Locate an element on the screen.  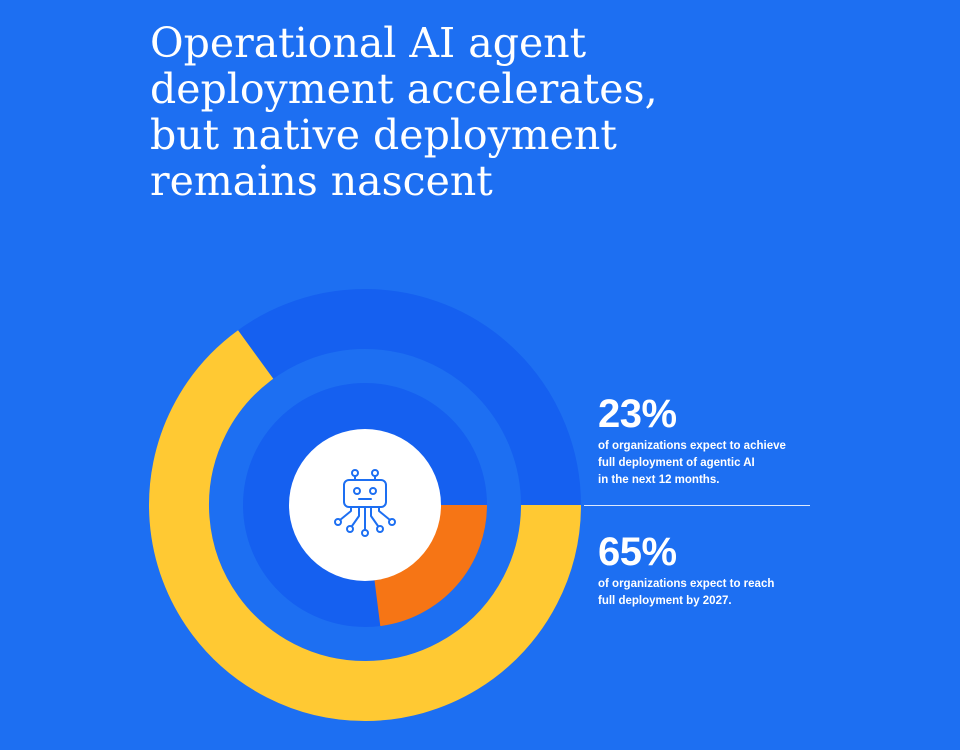
stat-description-line: full deployment of agentic AI is located at coordinates (676, 463).